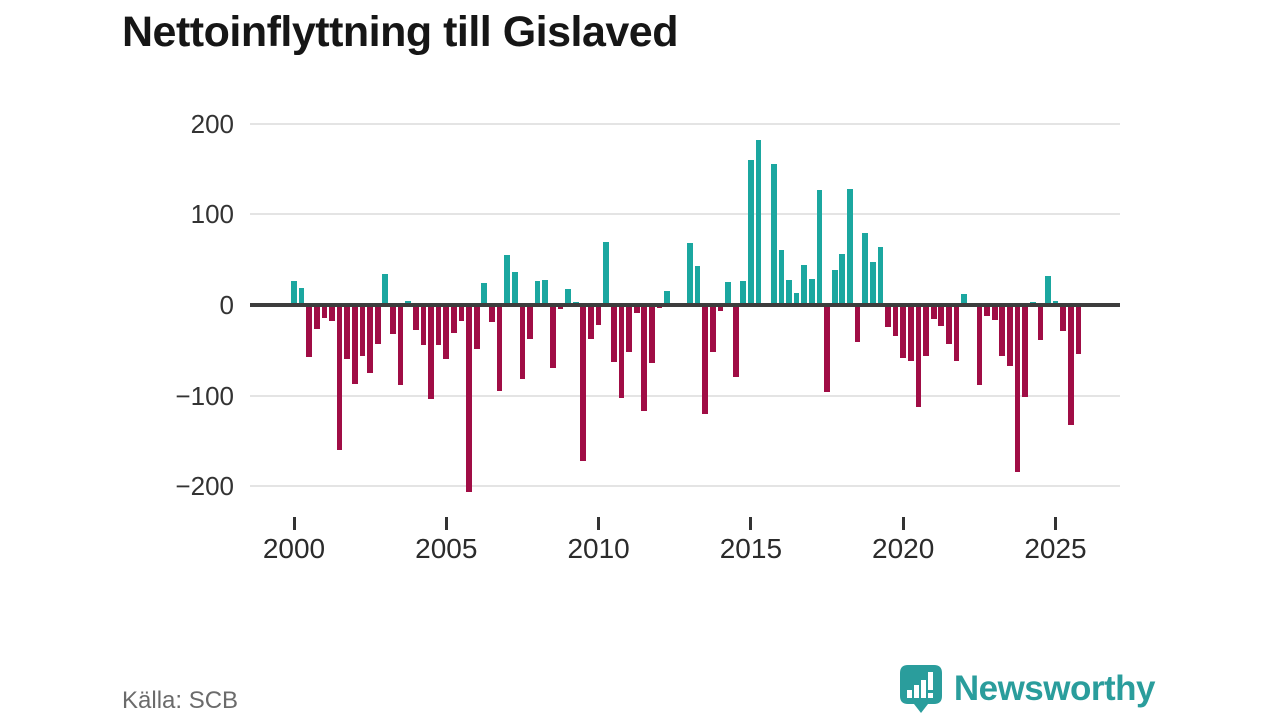 This screenshot has width=1280, height=720. Describe the element at coordinates (720, 308) in the screenshot. I see `bar-2014Q1` at that location.